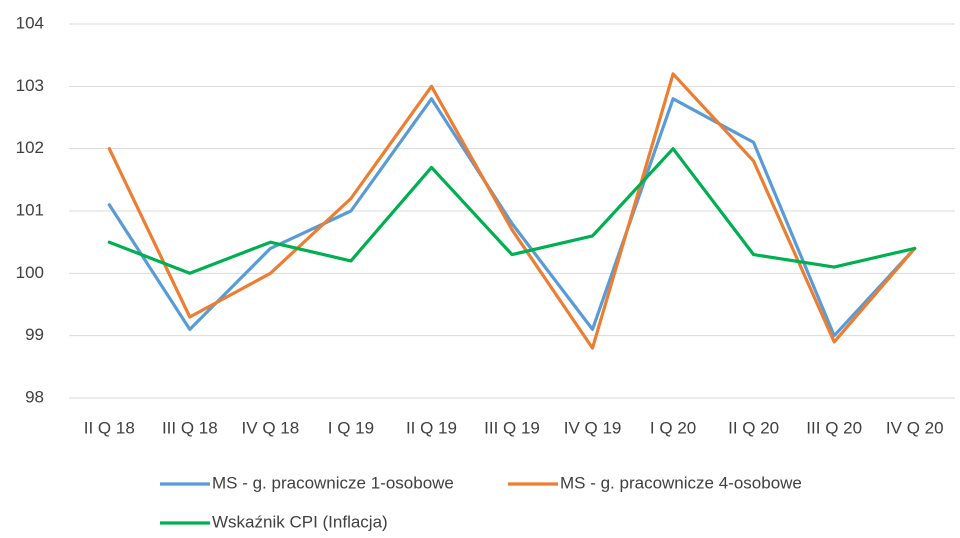 The width and height of the screenshot is (960, 538). Describe the element at coordinates (681, 482) in the screenshot. I see `legend-label: MS - g. pracownicze 4-osobowe` at that location.